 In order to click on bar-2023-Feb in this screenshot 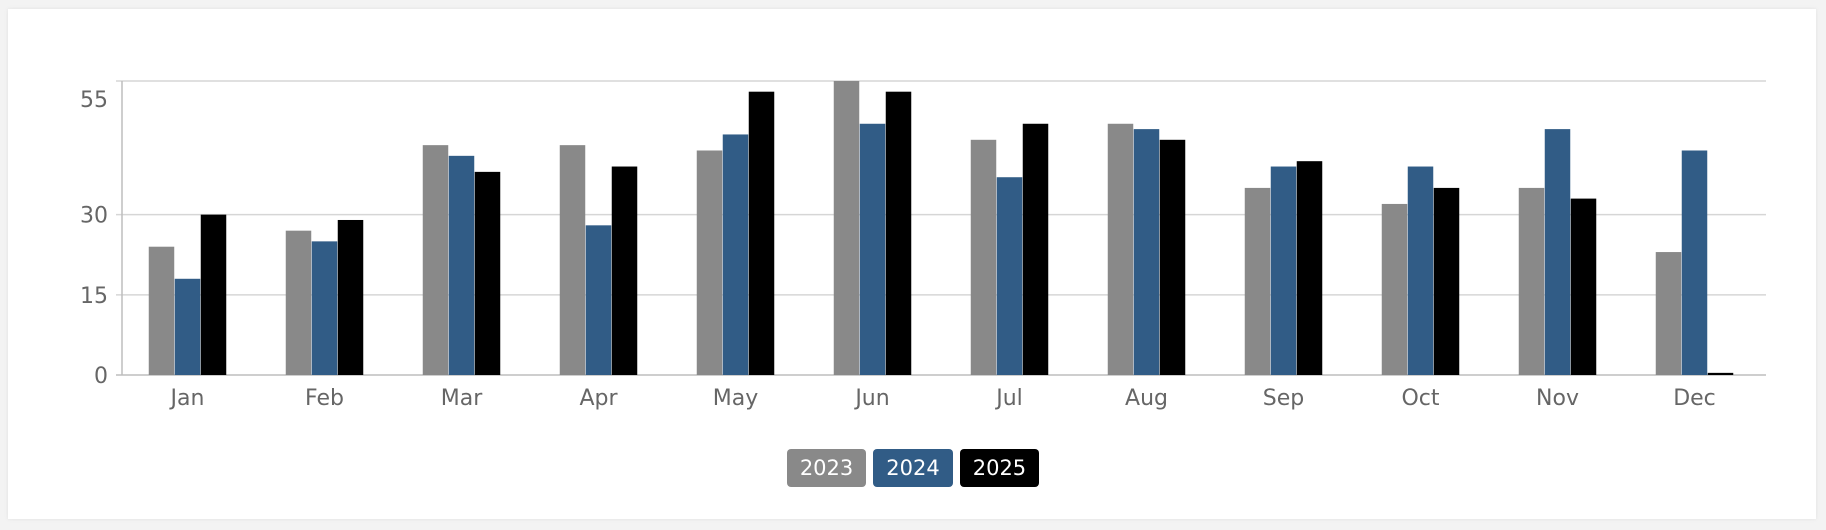, I will do `click(298, 302)`.